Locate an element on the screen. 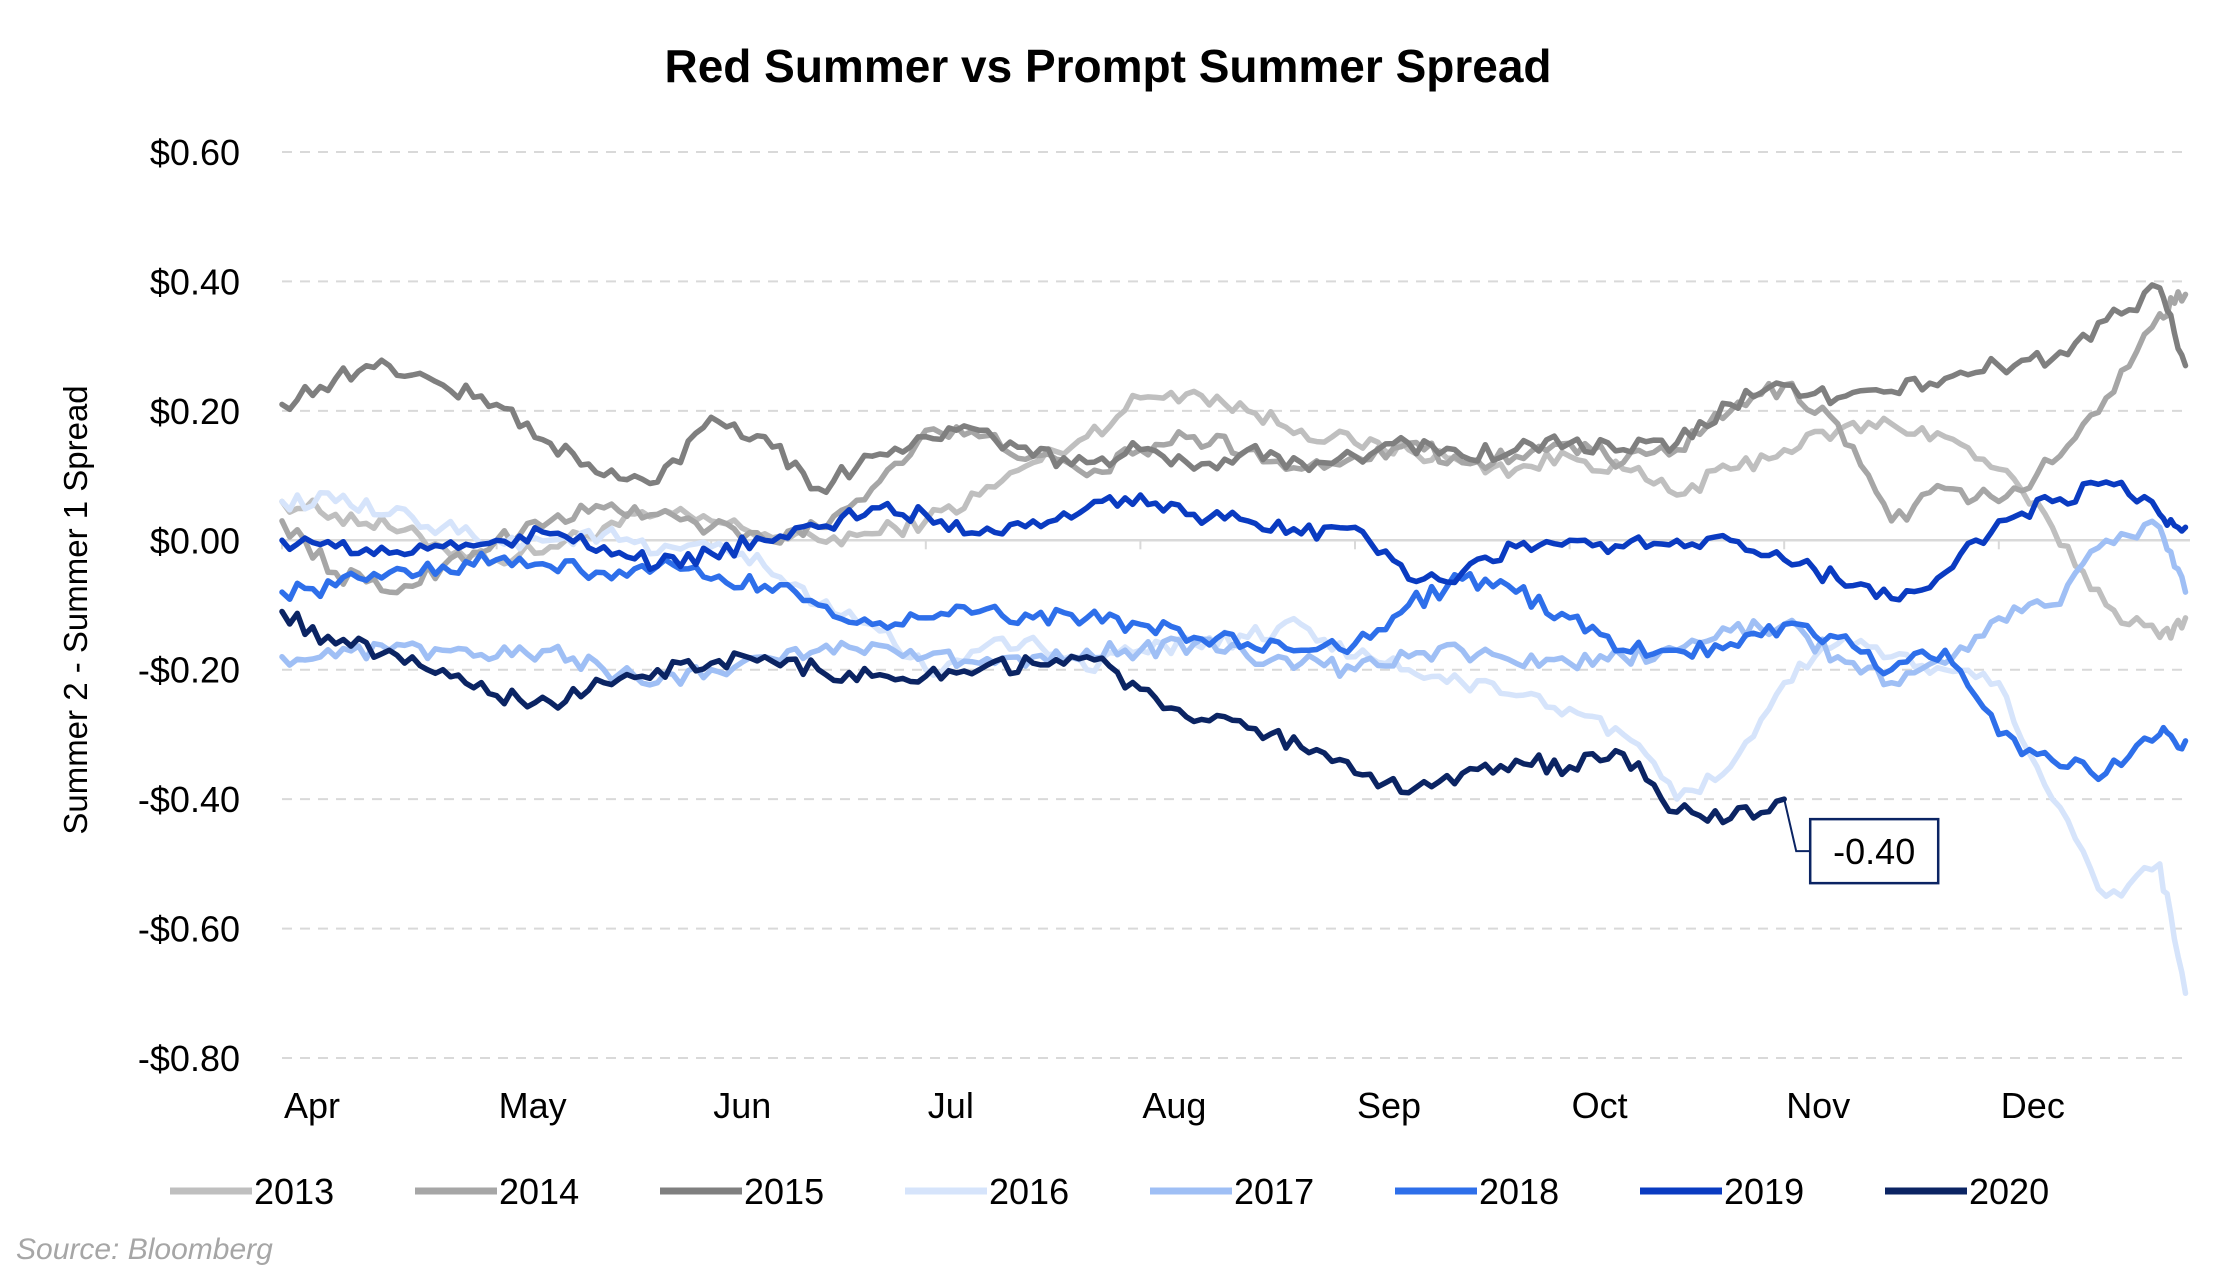 The width and height of the screenshot is (2216, 1281). x-axis-ticks: Apr May Jun Jul Aug Sep Oct Nov Dec is located at coordinates (1174, 1105).